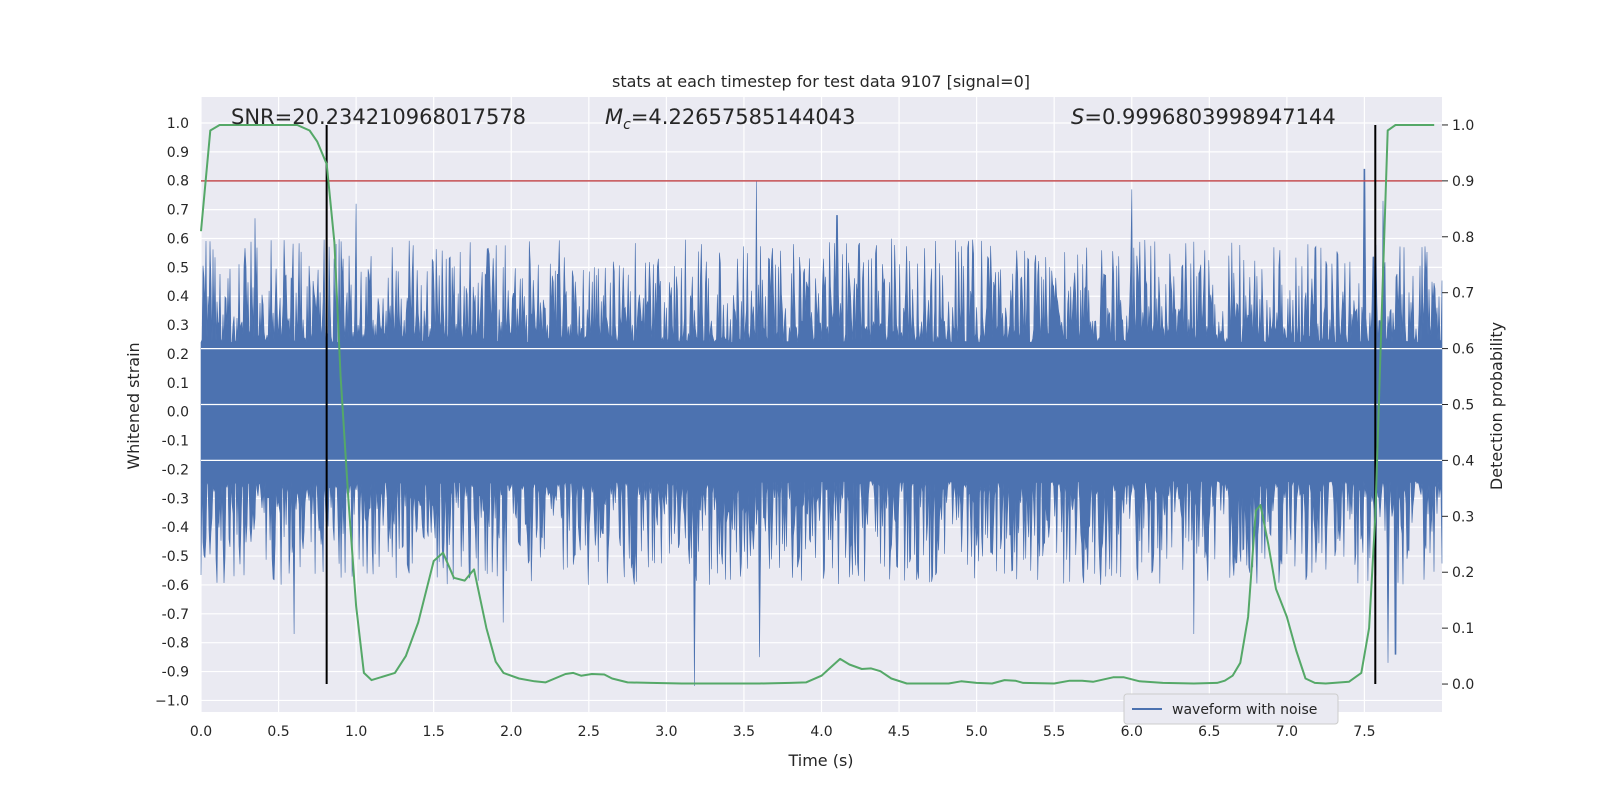 This screenshot has height=800, width=1600. What do you see at coordinates (1463, 182) in the screenshot?
I see `y2-tick-label: 0.9` at bounding box center [1463, 182].